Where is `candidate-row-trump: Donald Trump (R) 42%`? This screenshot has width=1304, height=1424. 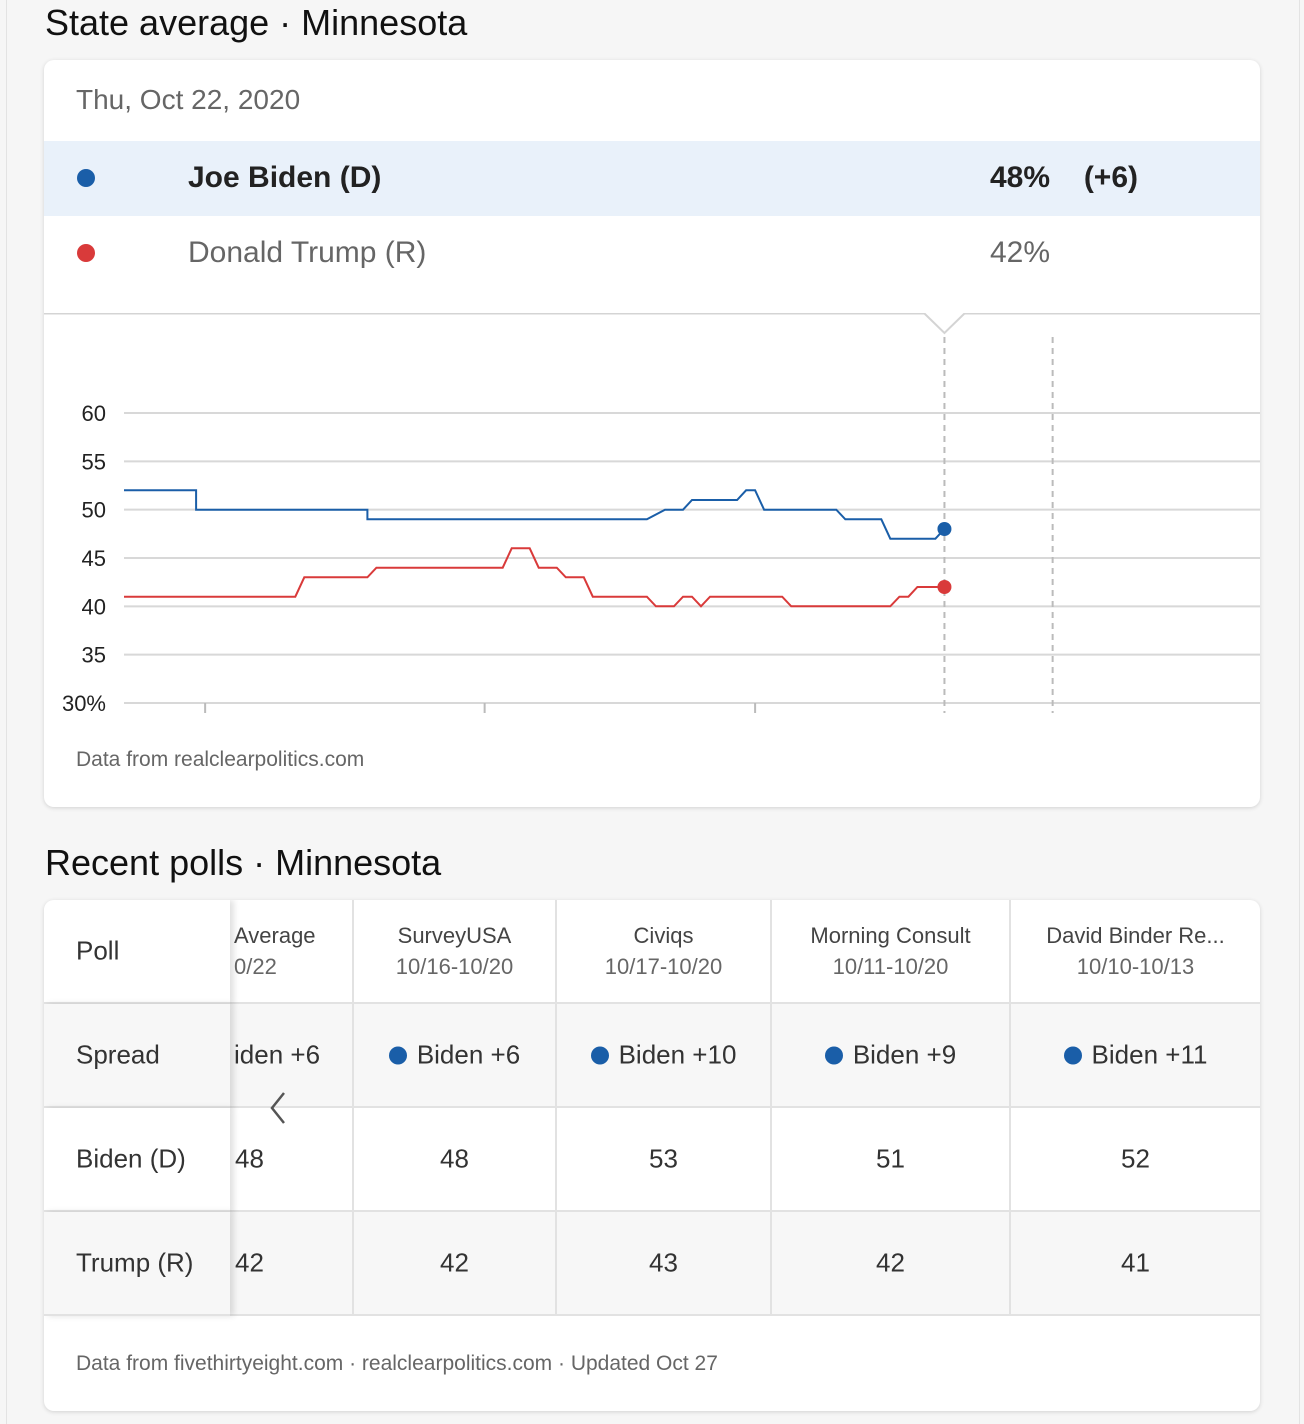
candidate-row-trump: Donald Trump (R) 42% is located at coordinates (652, 253).